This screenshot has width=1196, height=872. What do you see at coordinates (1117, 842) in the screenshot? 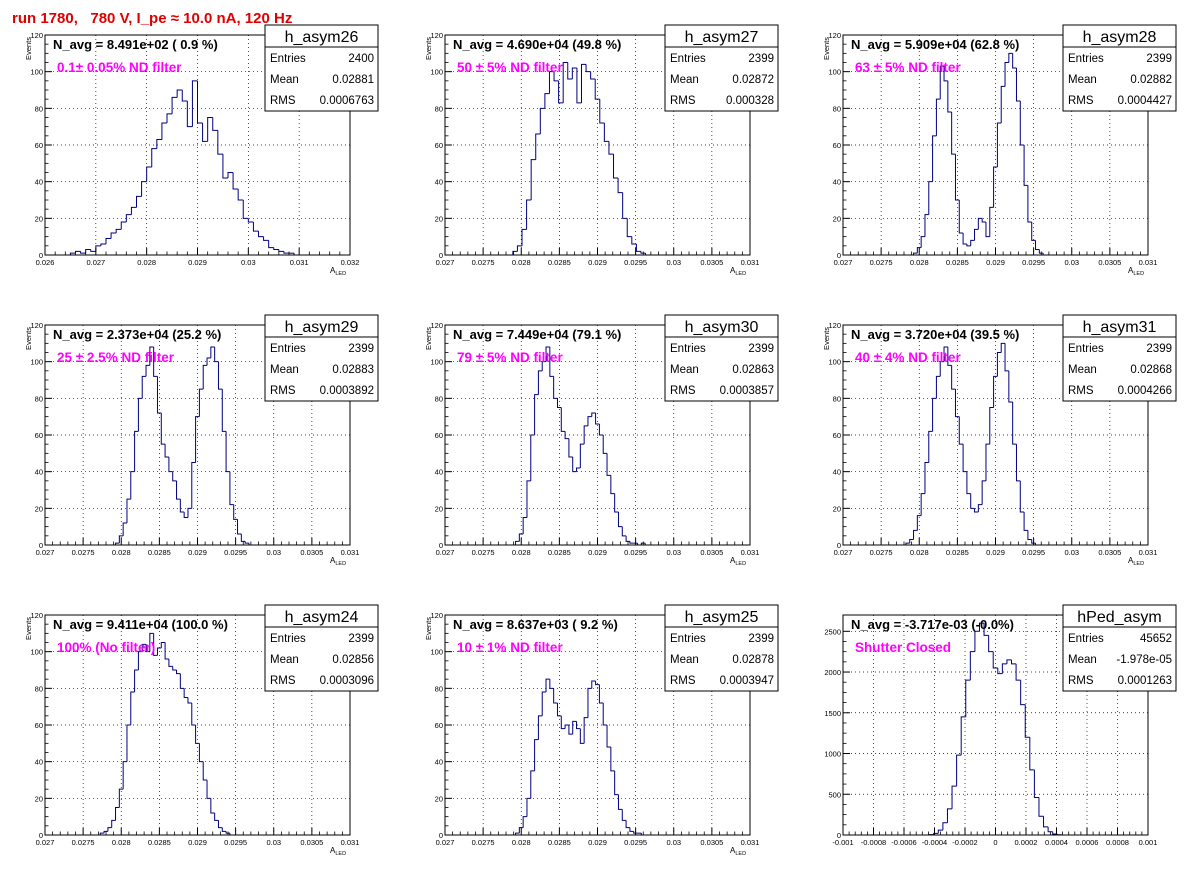
I see `x-tick-label: 0.0008` at bounding box center [1117, 842].